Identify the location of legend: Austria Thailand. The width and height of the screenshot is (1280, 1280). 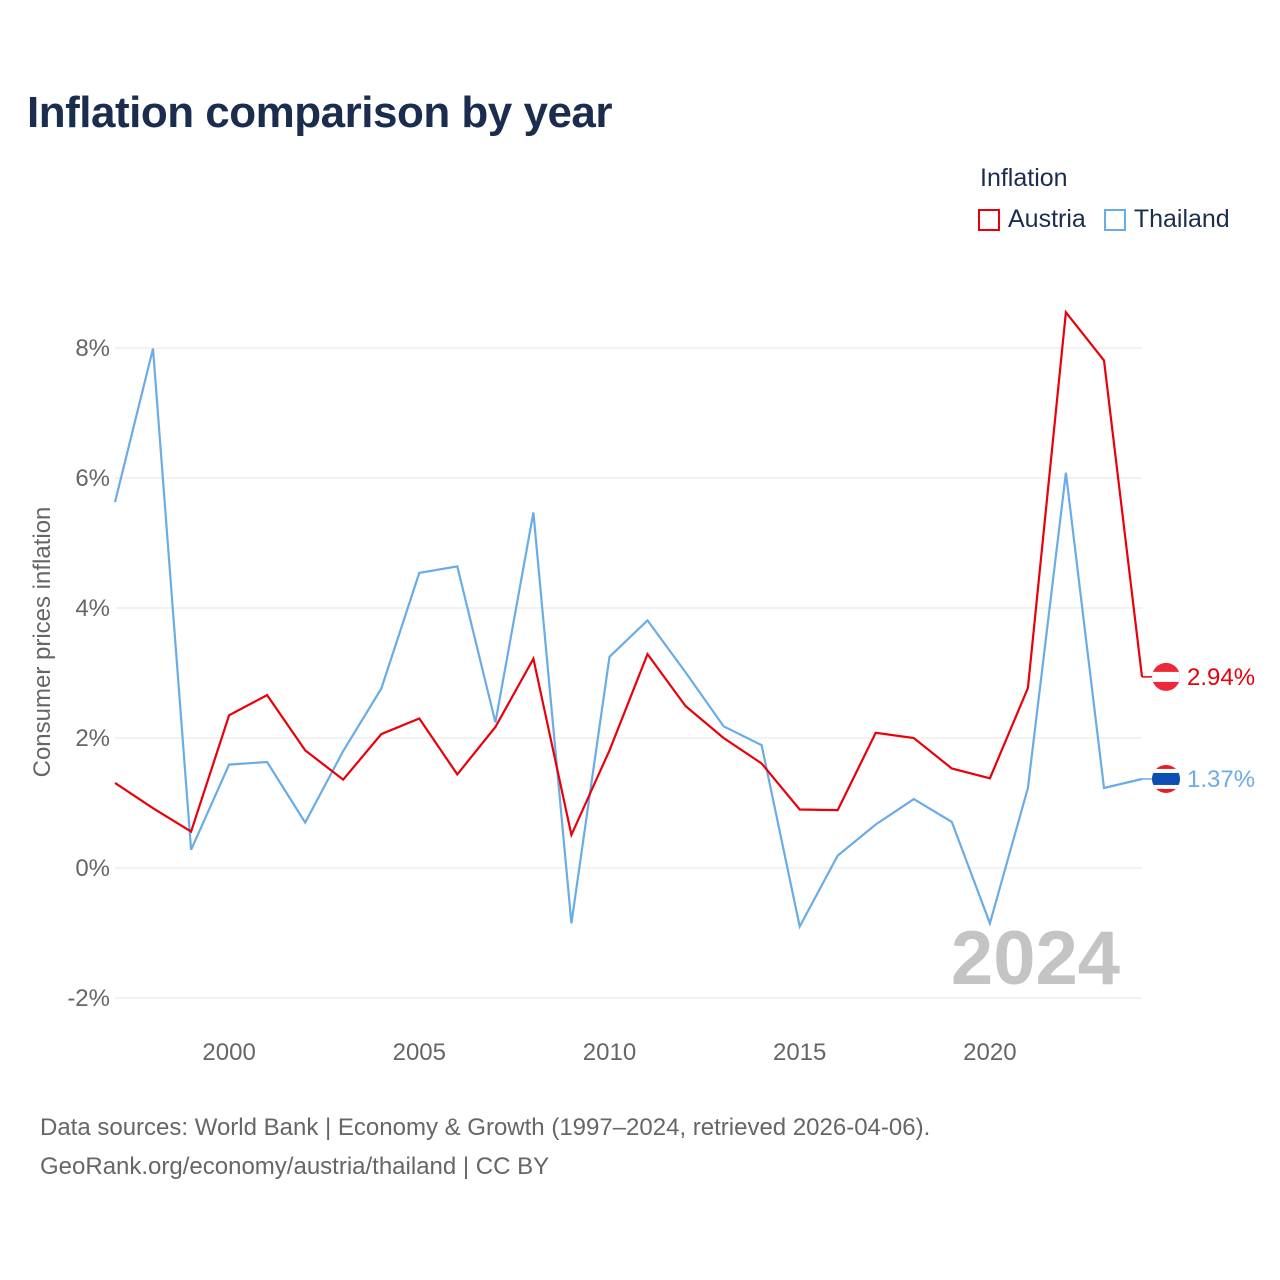
(1113, 219).